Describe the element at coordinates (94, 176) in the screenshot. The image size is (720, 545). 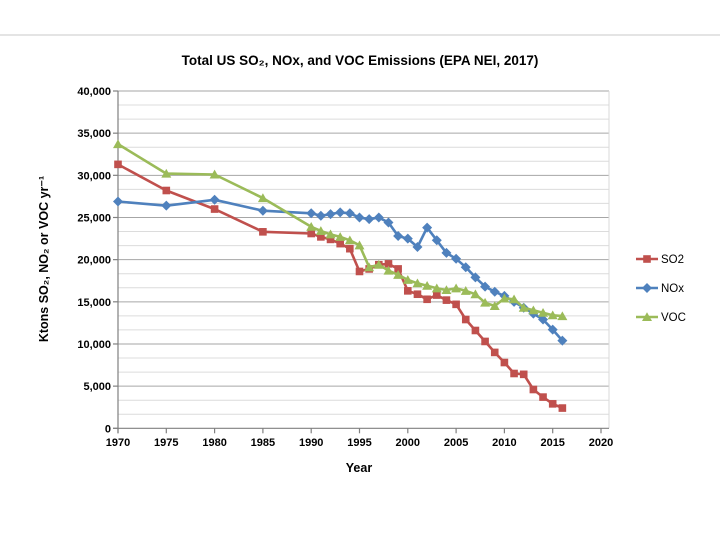
I see `y-tick-label: 30,000` at that location.